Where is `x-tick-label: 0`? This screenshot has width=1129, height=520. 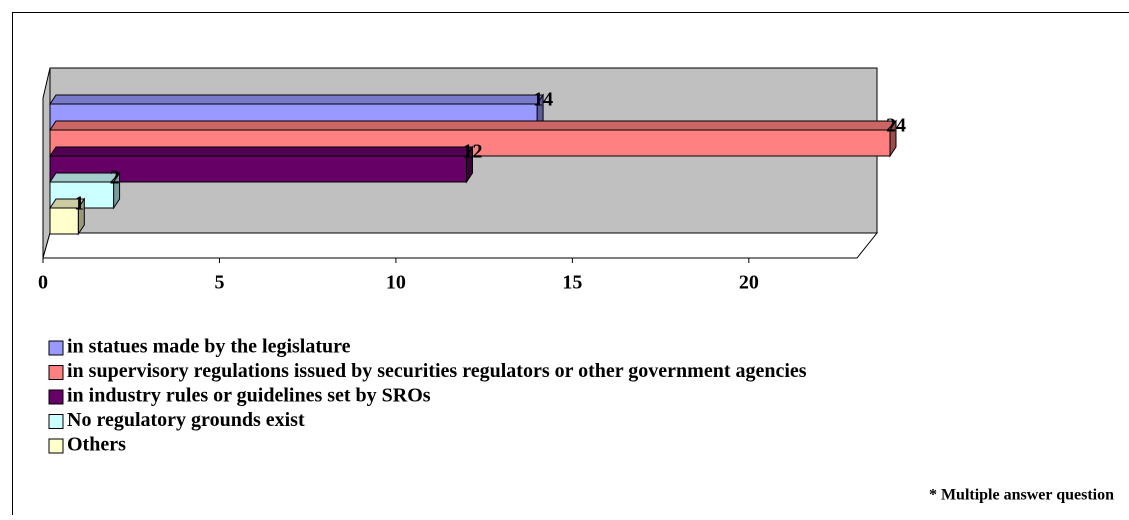
x-tick-label: 0 is located at coordinates (43, 283).